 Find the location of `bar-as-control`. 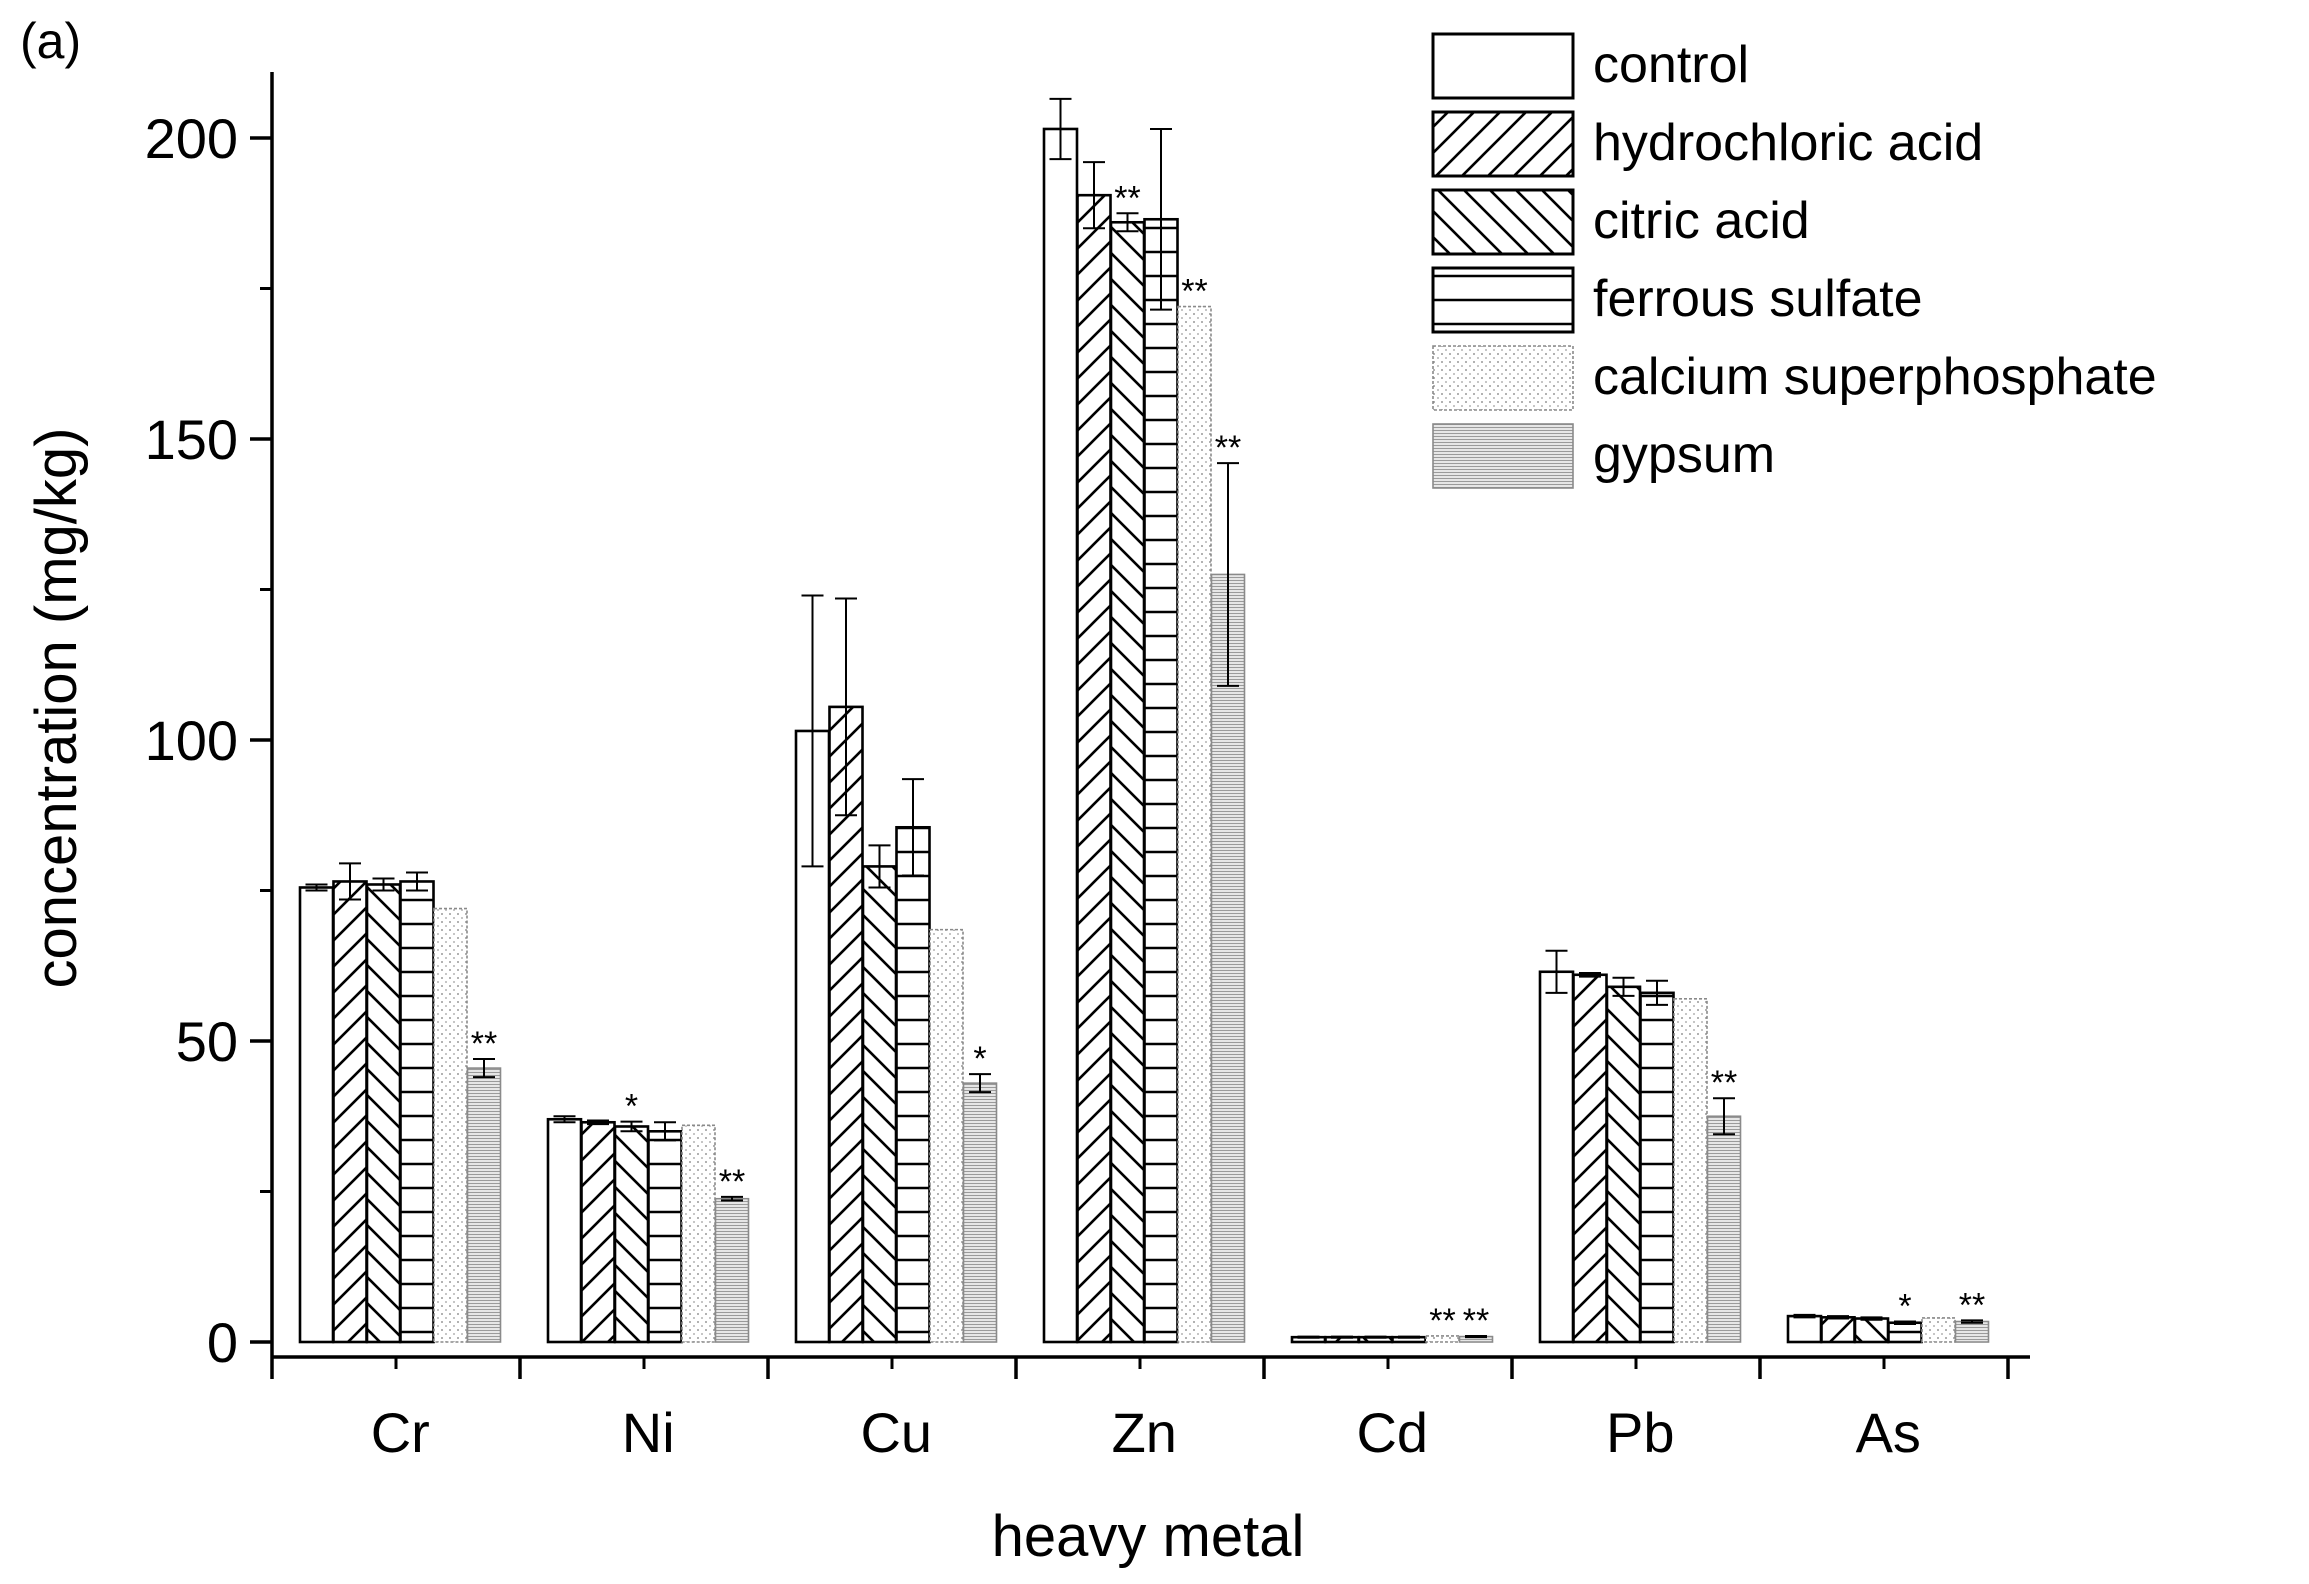

bar-as-control is located at coordinates (1804, 1329).